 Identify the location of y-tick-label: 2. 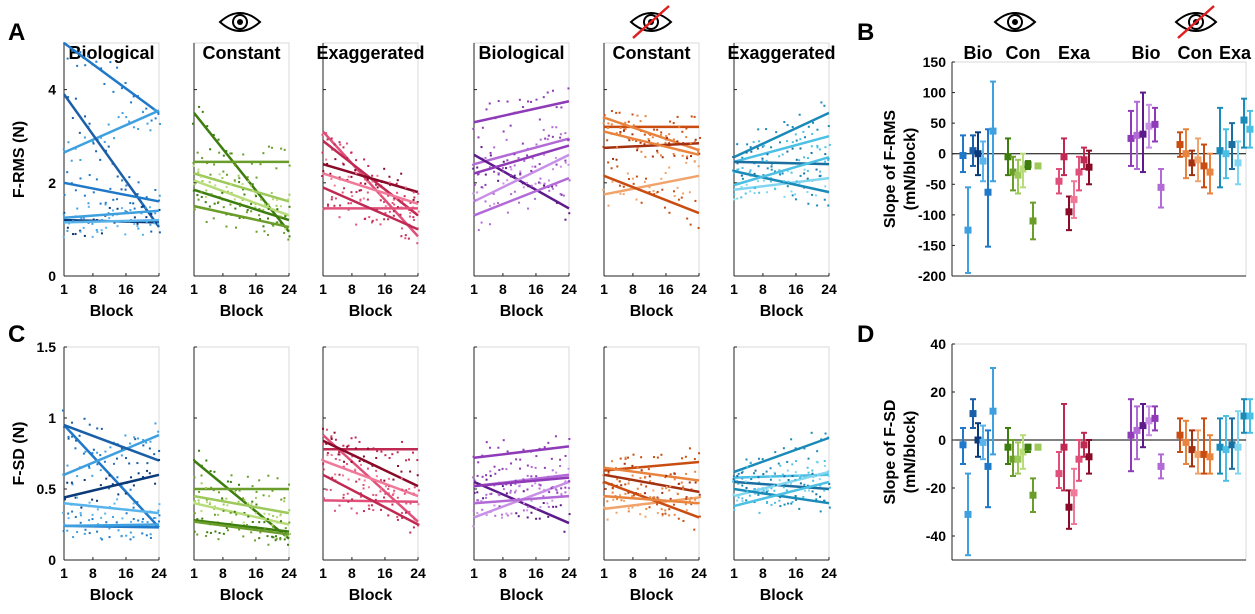
(52, 183).